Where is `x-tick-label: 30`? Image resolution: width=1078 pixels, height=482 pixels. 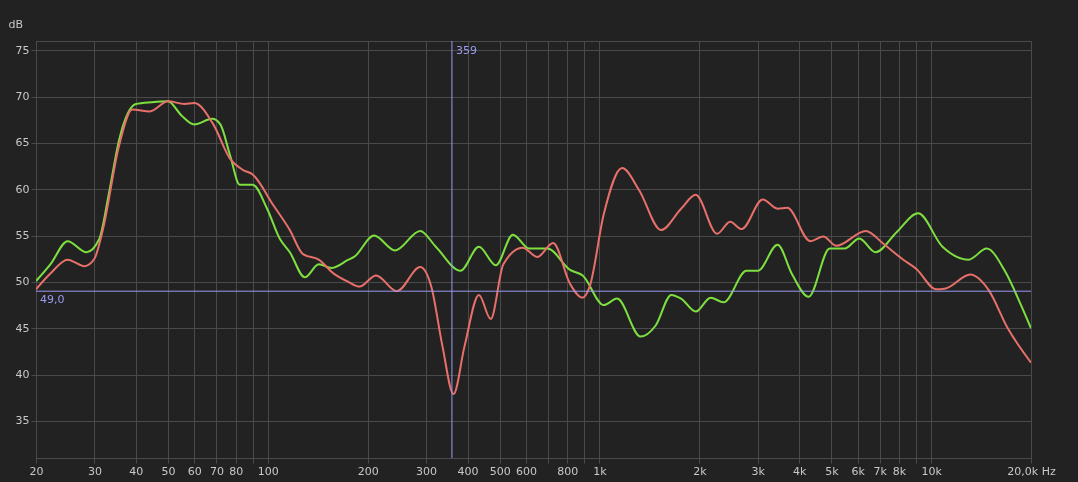 x-tick-label: 30 is located at coordinates (94, 471).